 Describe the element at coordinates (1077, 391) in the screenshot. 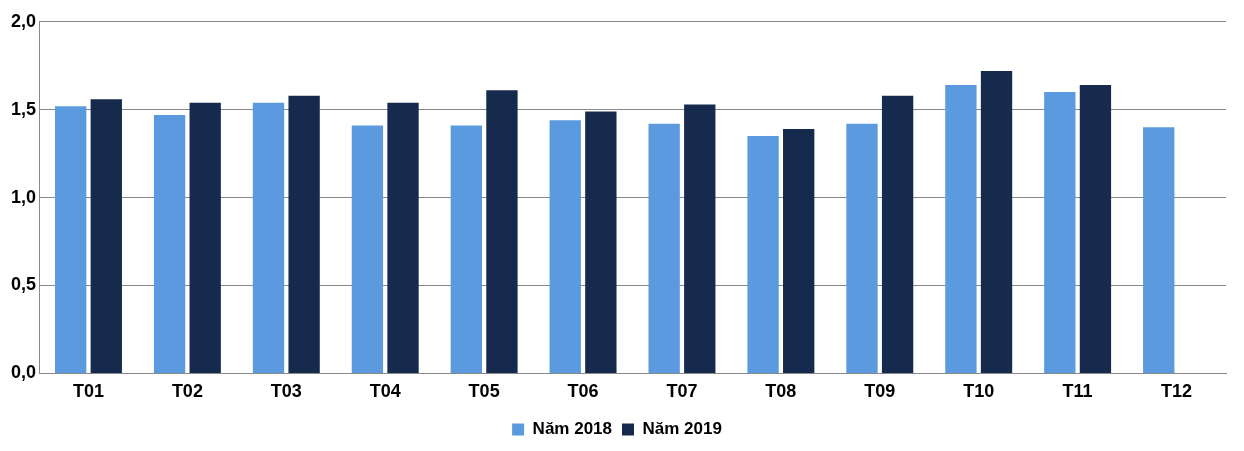

I see `x-tick-label: T11` at that location.